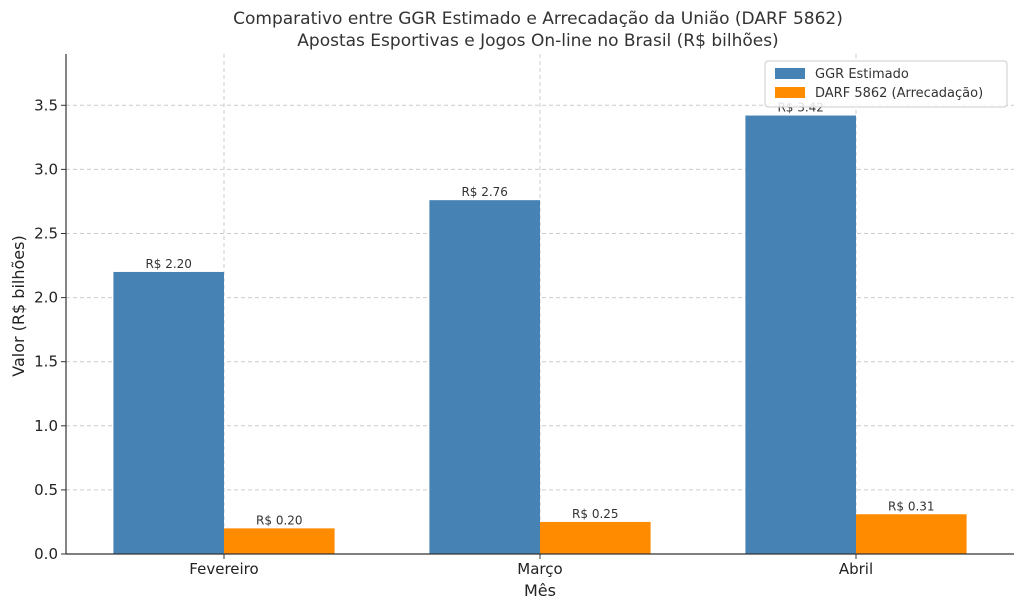 This screenshot has width=1024, height=610. Describe the element at coordinates (46, 298) in the screenshot. I see `y-tick-label: 2.0` at that location.